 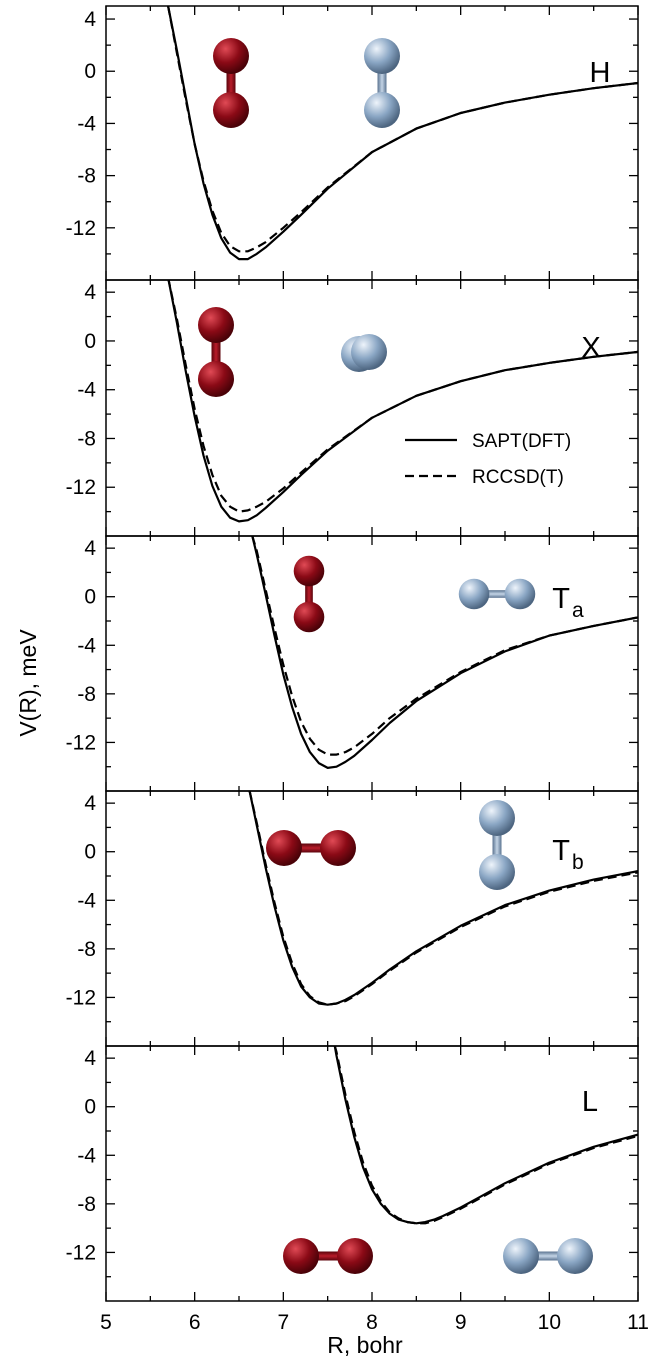 What do you see at coordinates (638, 1322) in the screenshot?
I see `x-tick-label: 11` at bounding box center [638, 1322].